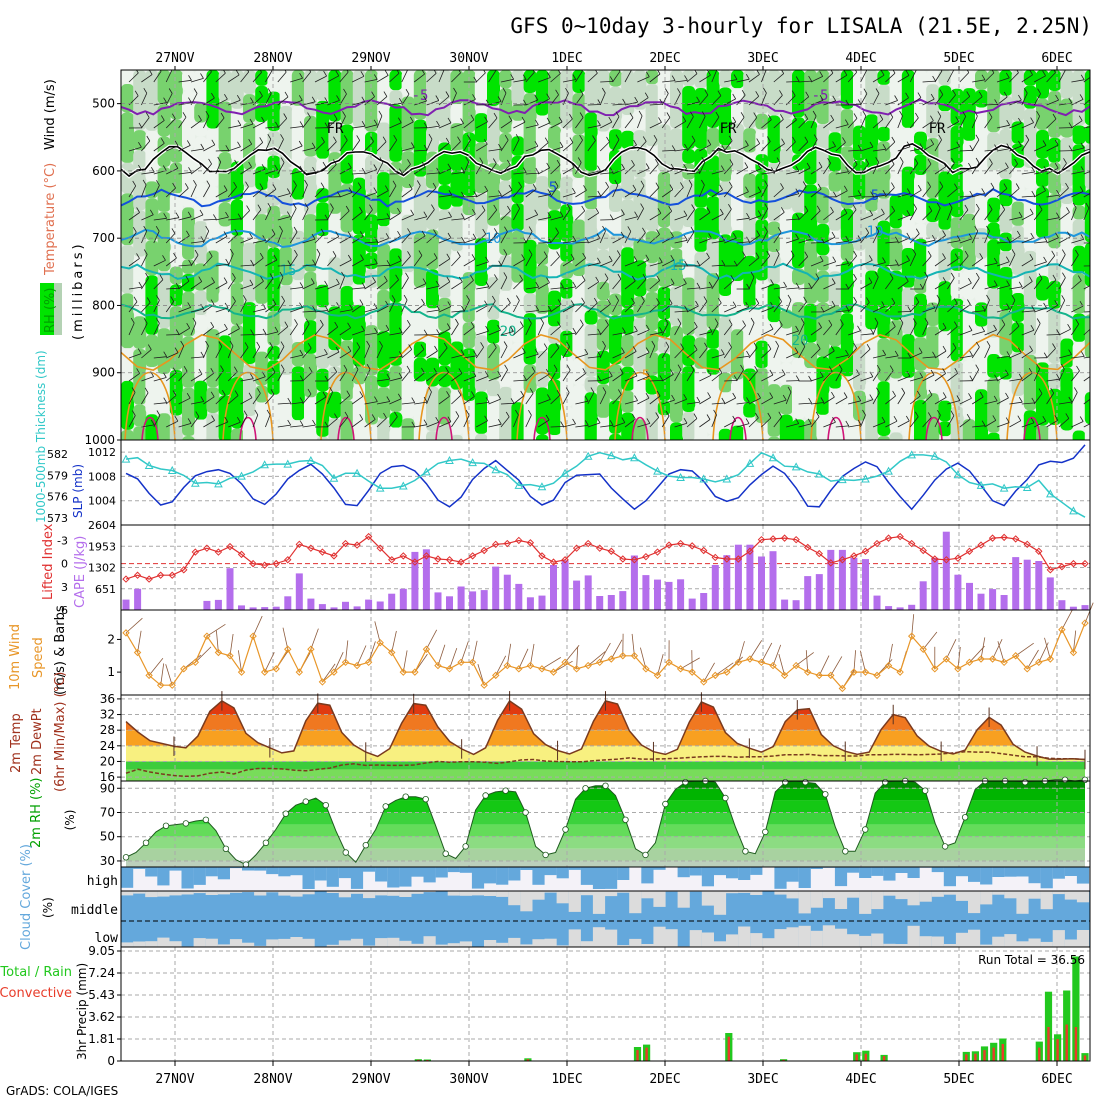 The image size is (1100, 1100). Describe the element at coordinates (728, 129) in the screenshot. I see `contour-label: FR` at that location.